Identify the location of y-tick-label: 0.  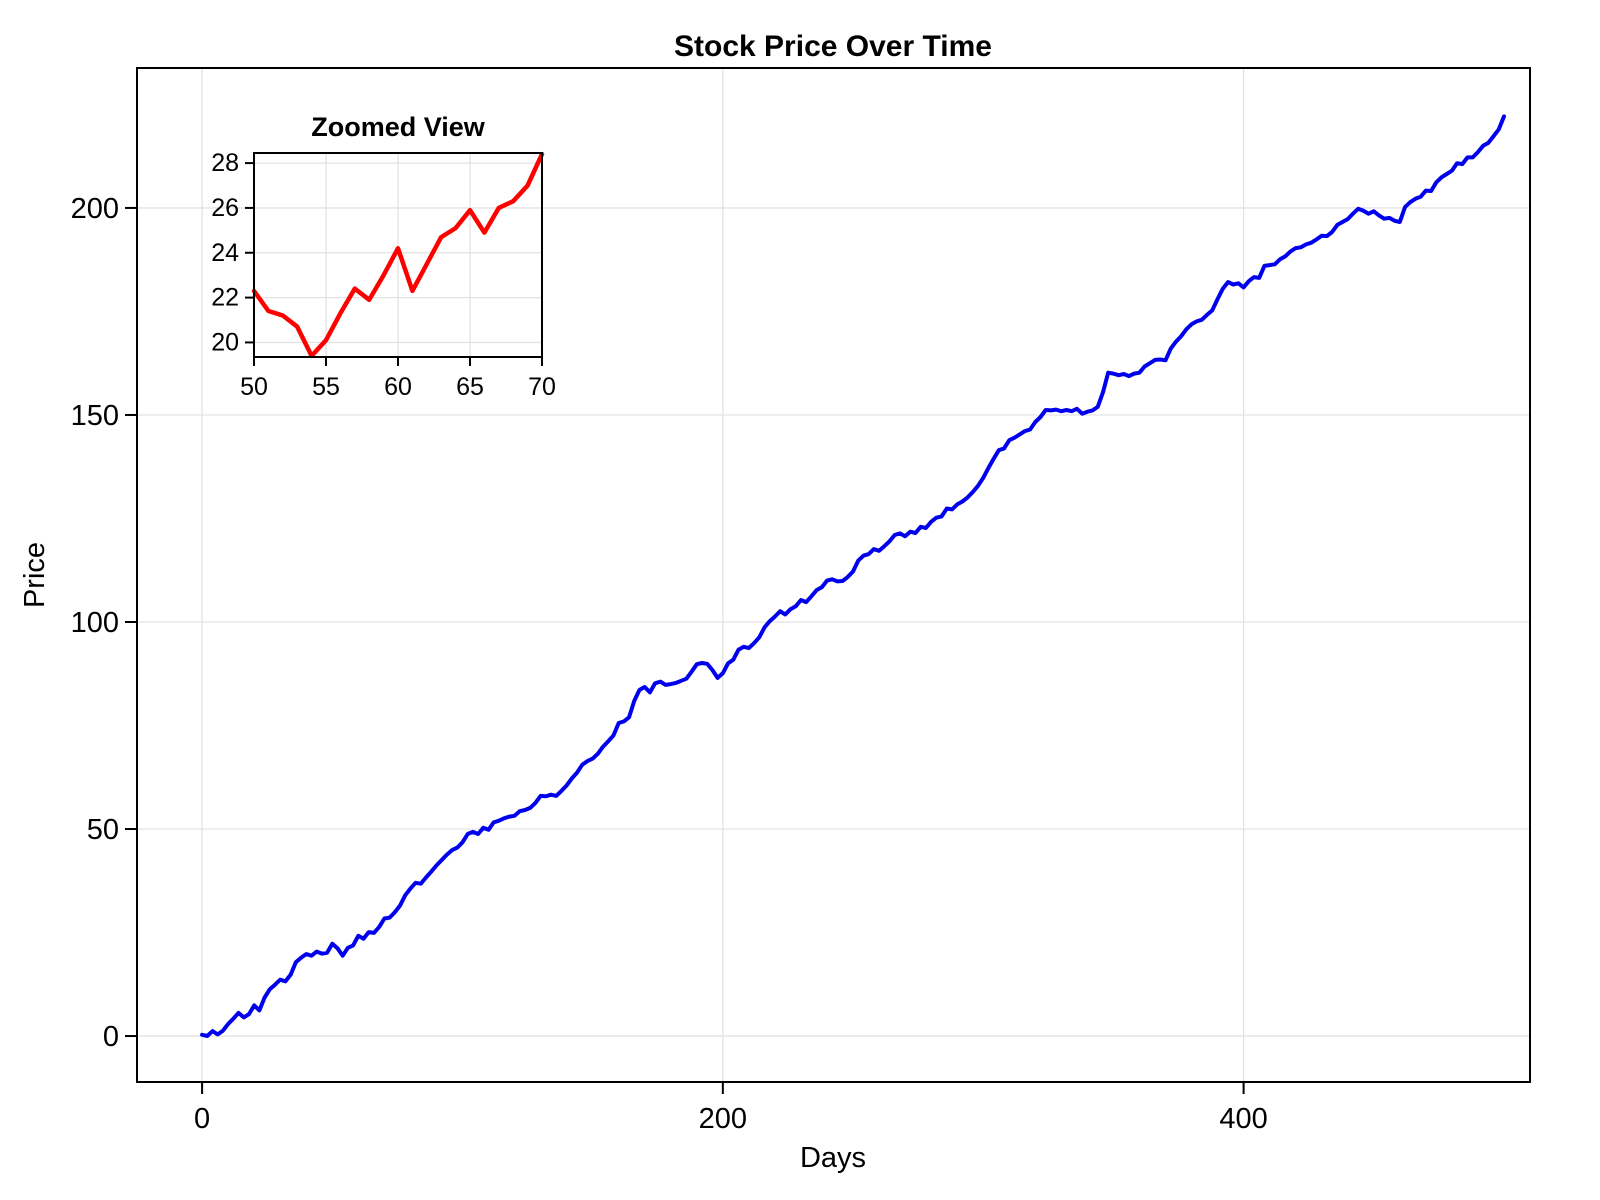
(111, 1037).